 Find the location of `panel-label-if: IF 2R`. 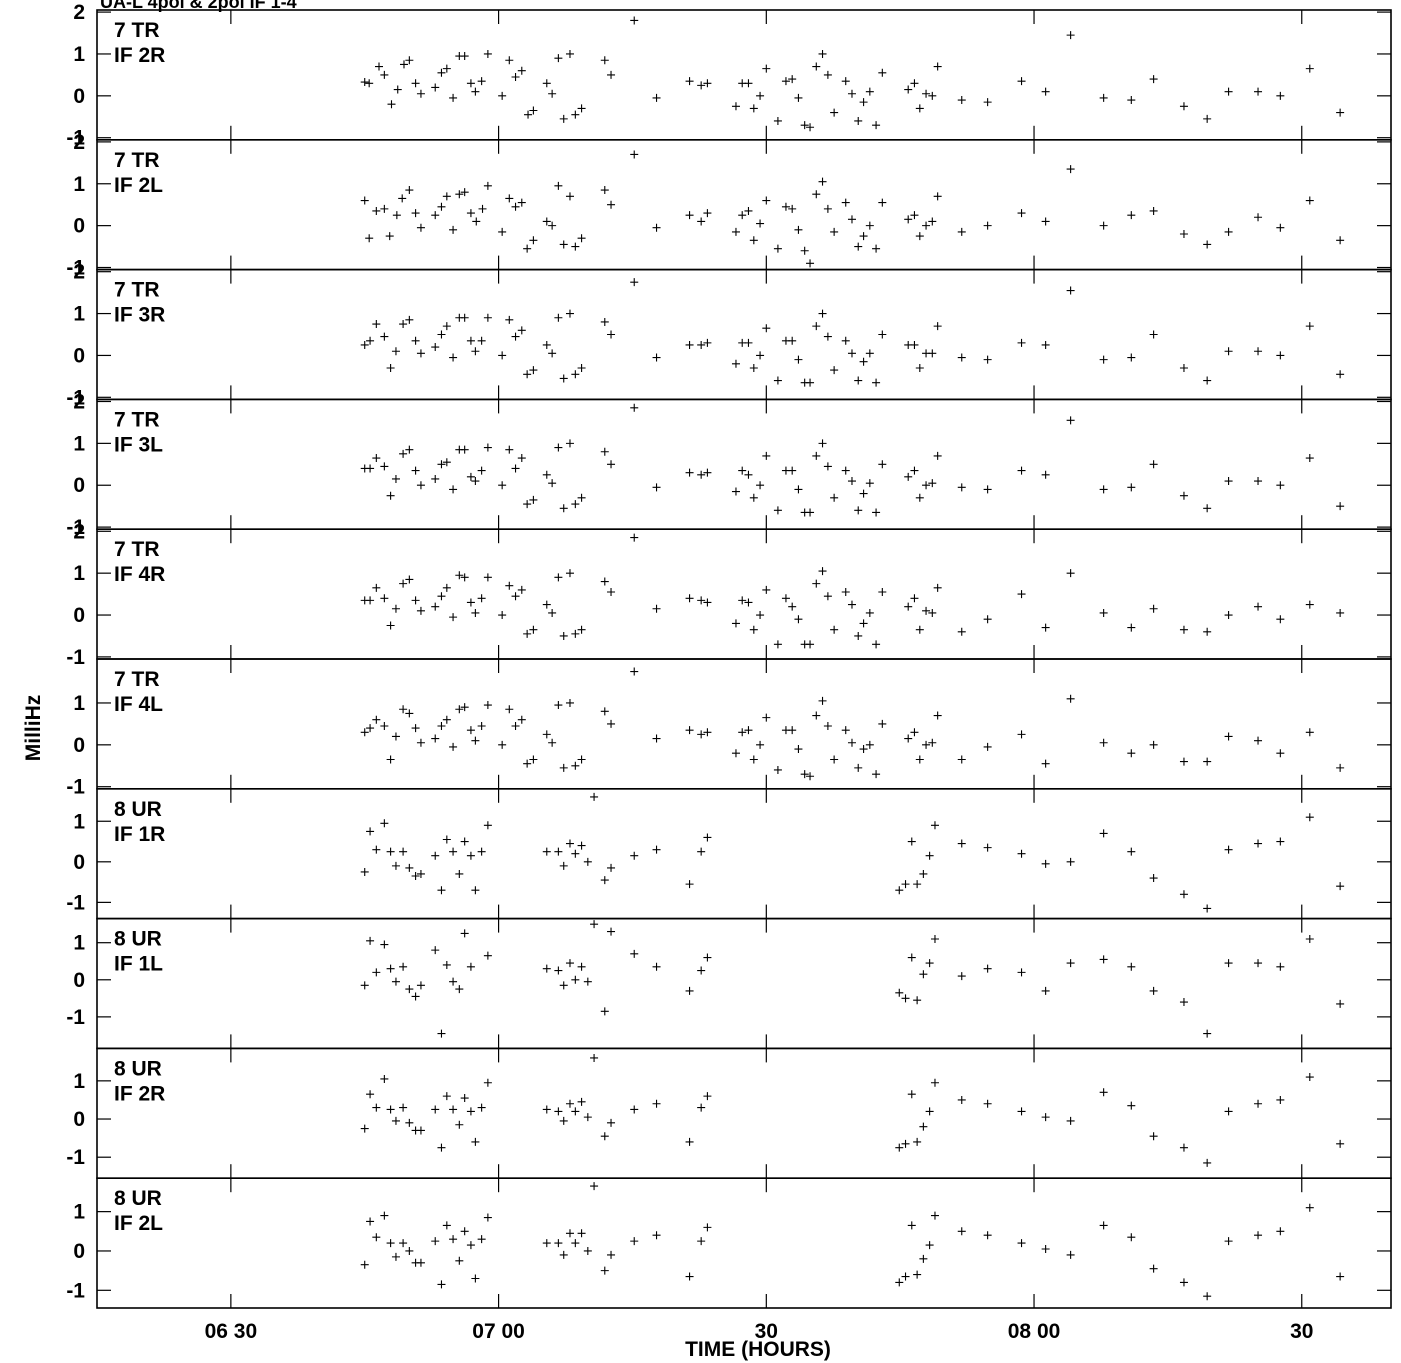

panel-label-if: IF 2R is located at coordinates (139, 55).